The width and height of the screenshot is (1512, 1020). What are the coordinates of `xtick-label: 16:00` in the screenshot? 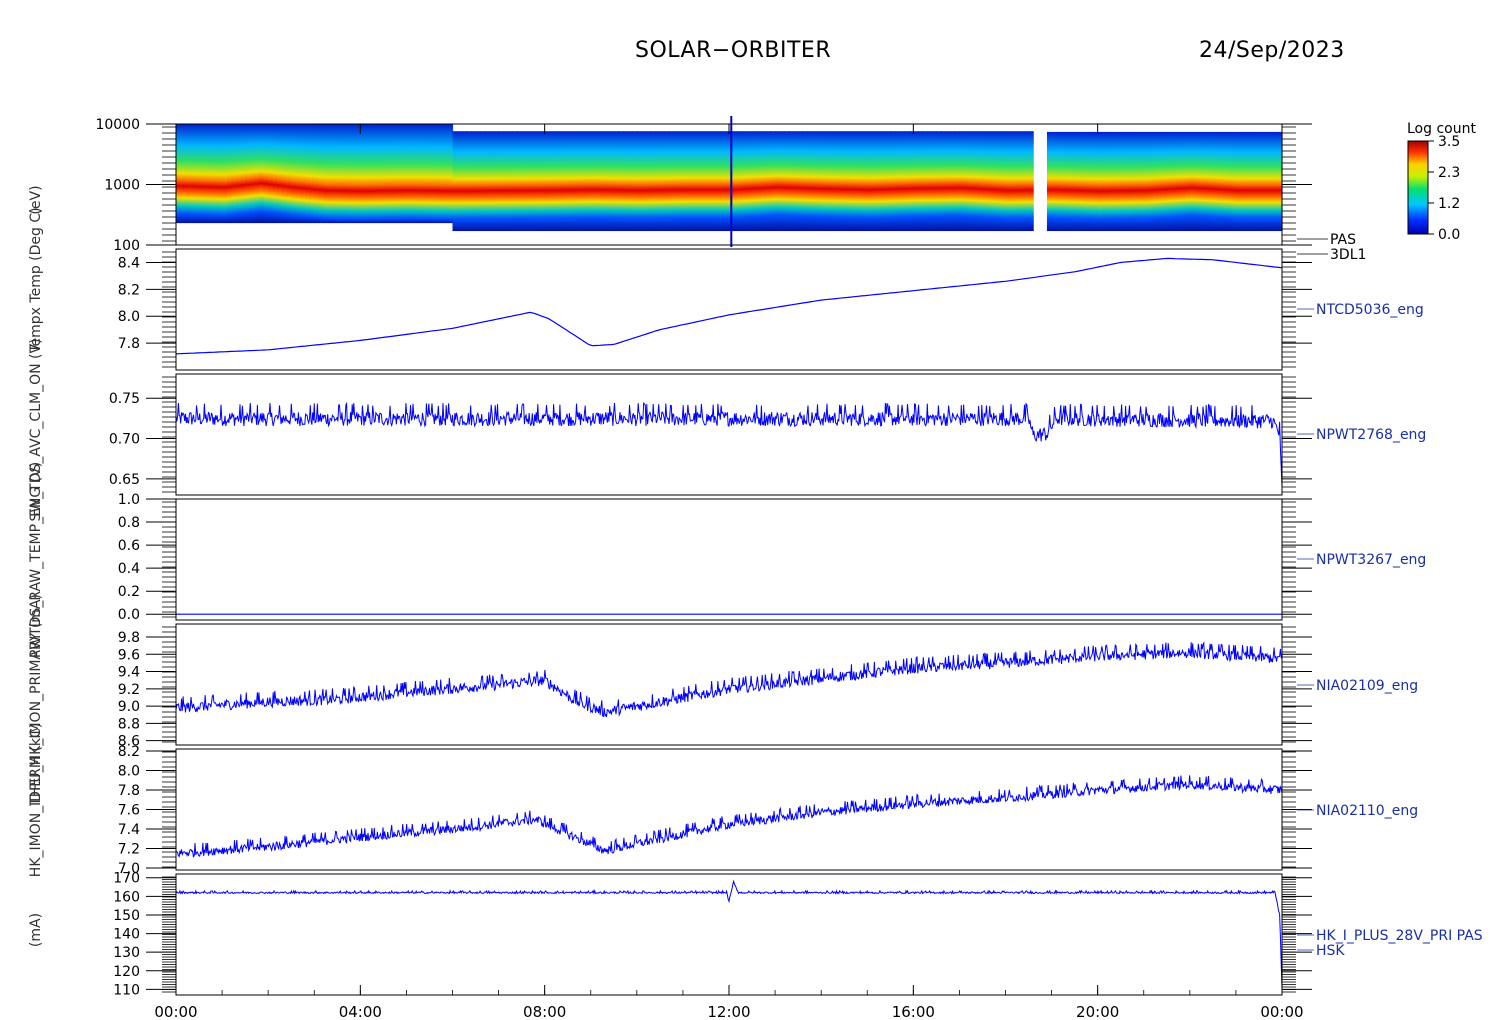 It's located at (913, 1011).